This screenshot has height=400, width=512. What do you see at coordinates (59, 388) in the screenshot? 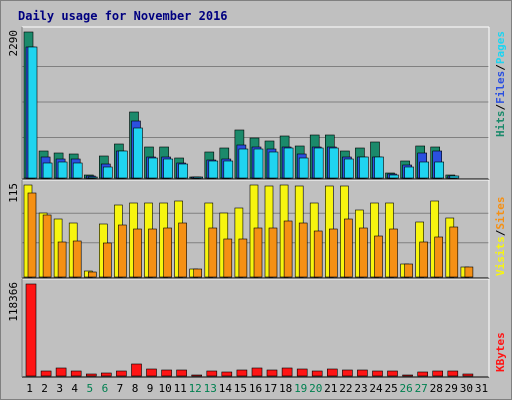
I see `day-label-3: 3` at bounding box center [59, 388].